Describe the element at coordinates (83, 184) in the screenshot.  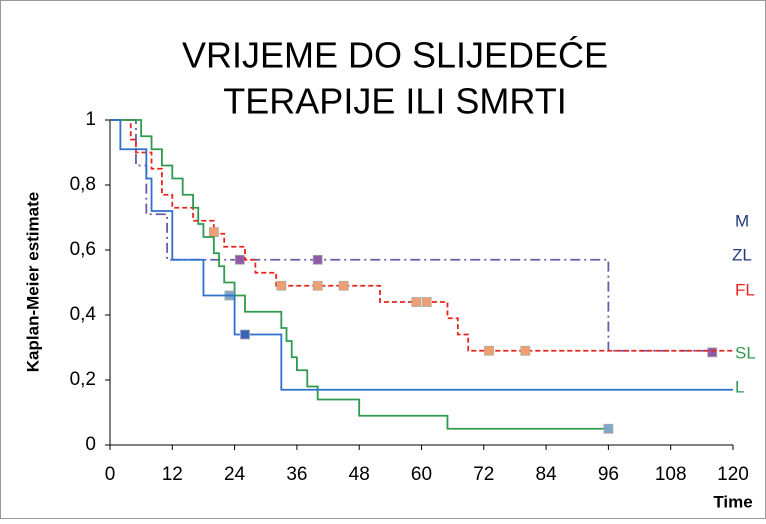
I see `y-tick-label: 0,8` at that location.